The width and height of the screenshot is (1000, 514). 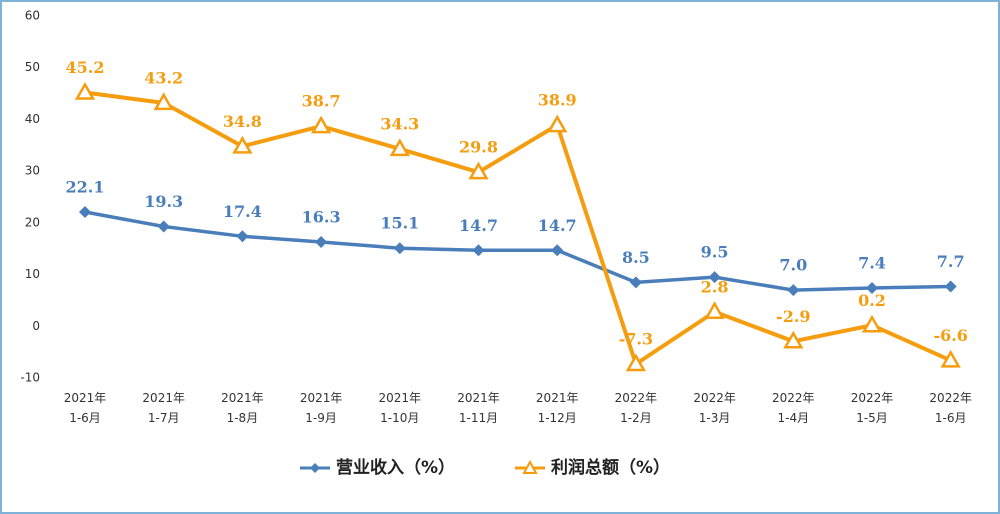 I want to click on value-label: 38.9, so click(x=557, y=100).